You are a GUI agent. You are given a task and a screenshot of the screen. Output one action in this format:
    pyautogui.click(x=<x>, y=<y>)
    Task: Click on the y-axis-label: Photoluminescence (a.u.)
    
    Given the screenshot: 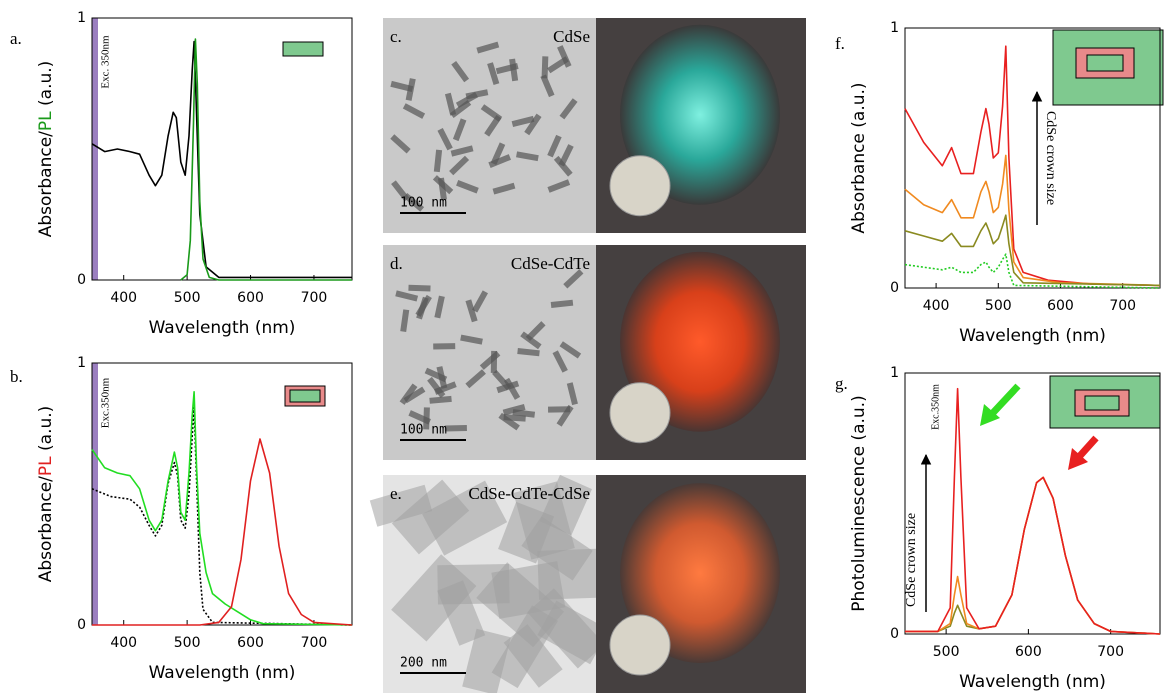 What is the action you would take?
    pyautogui.click(x=859, y=503)
    